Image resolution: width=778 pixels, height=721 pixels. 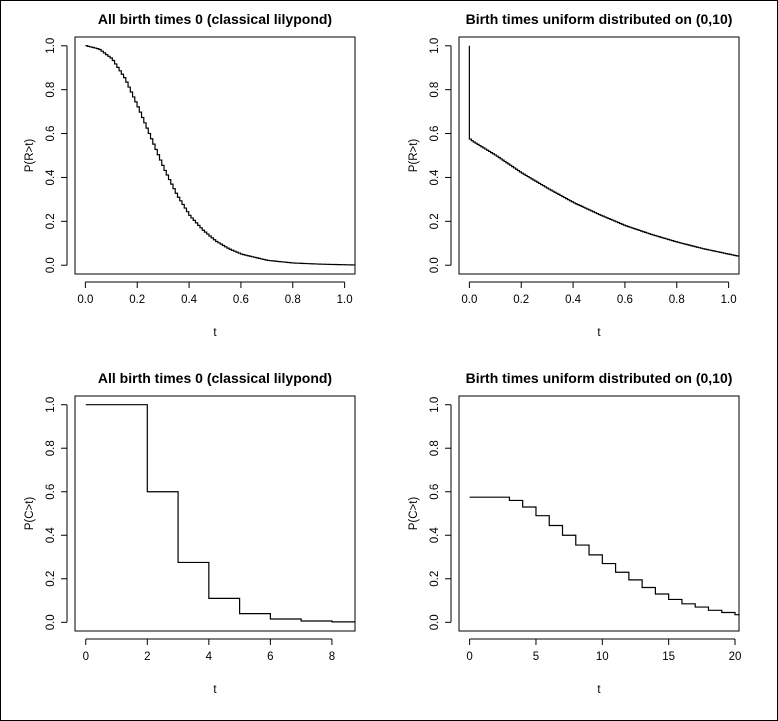 I want to click on top-left-plot-box, so click(x=215, y=155).